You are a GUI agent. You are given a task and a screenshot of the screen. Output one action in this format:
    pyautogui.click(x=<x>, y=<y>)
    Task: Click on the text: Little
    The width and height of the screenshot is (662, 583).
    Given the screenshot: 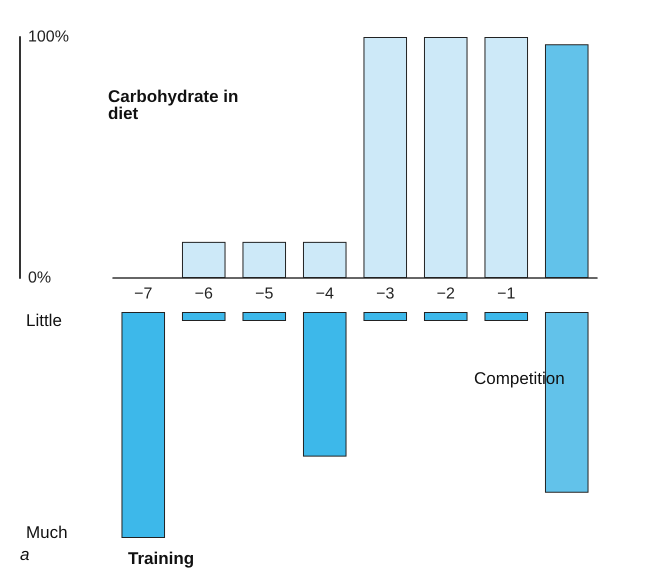 What is the action you would take?
    pyautogui.click(x=44, y=320)
    